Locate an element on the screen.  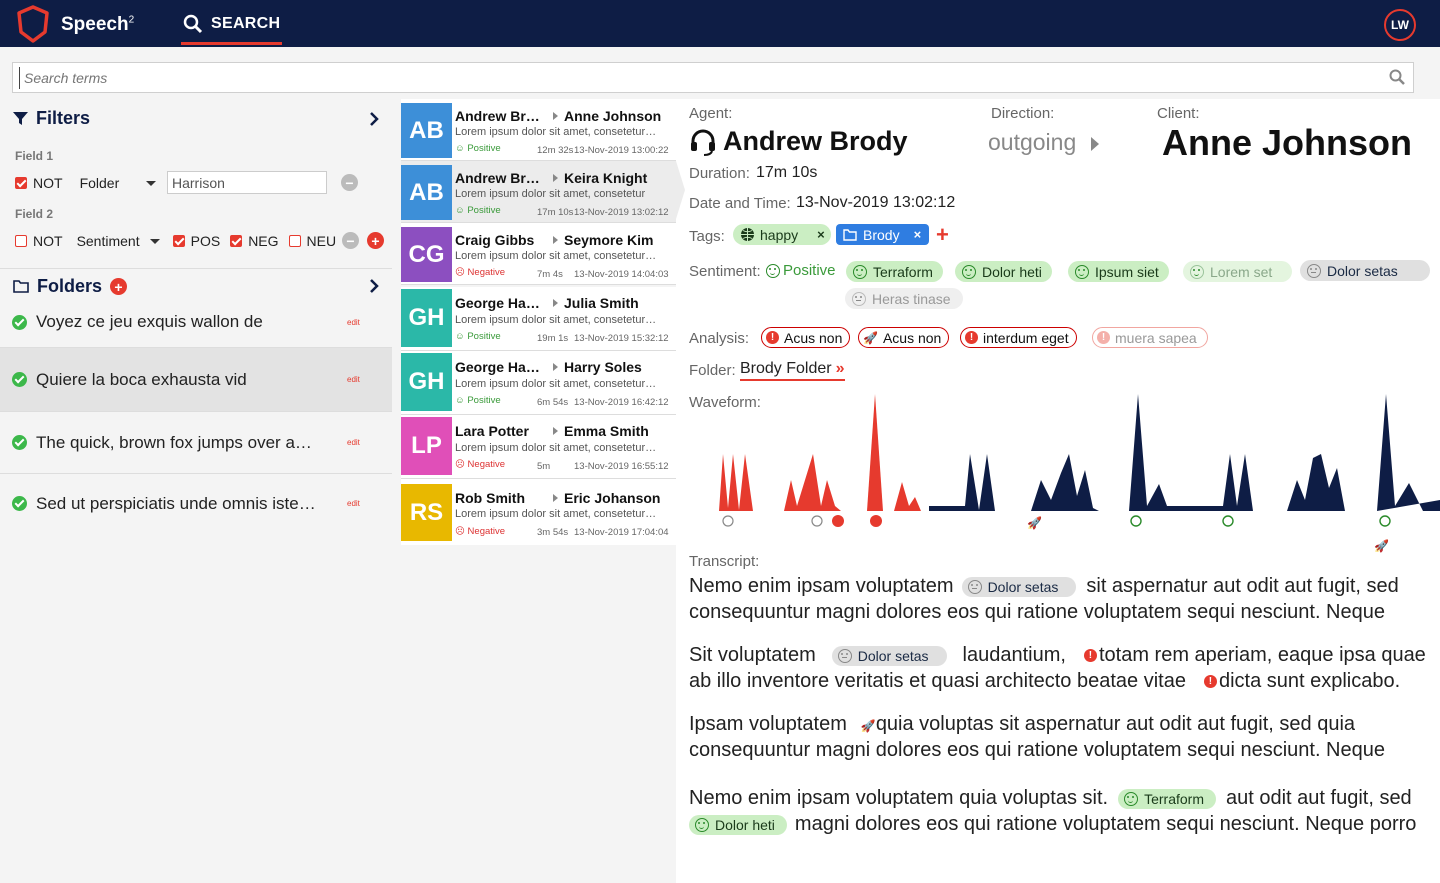
app-brand: Speech2 is located at coordinates (98, 24).